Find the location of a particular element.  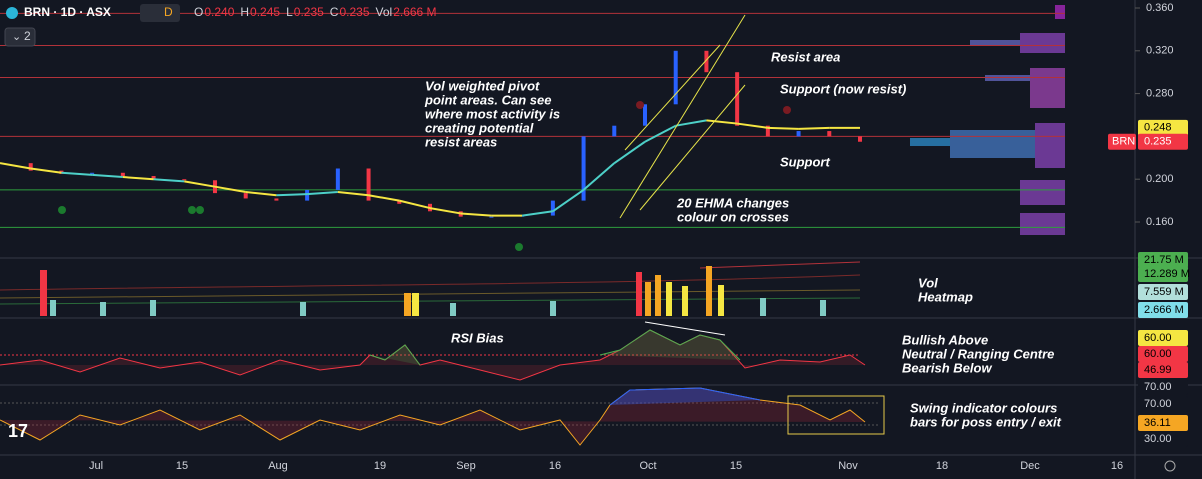

annotation: Resist area is located at coordinates (805, 56).